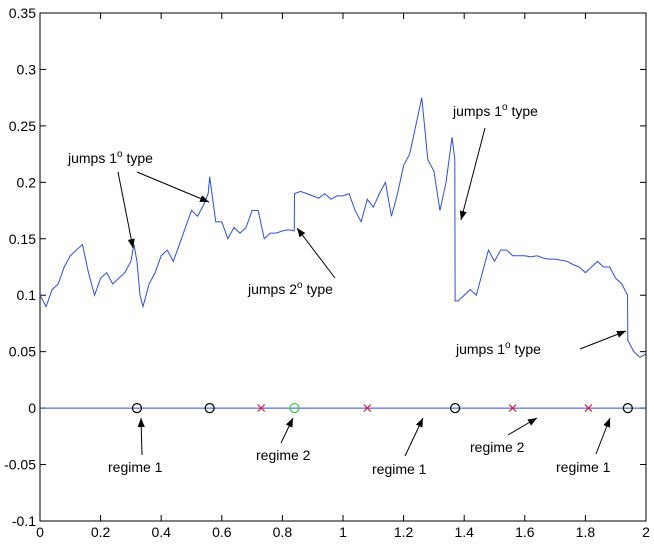 The image size is (654, 545). I want to click on x-tick-label: 2, so click(646, 532).